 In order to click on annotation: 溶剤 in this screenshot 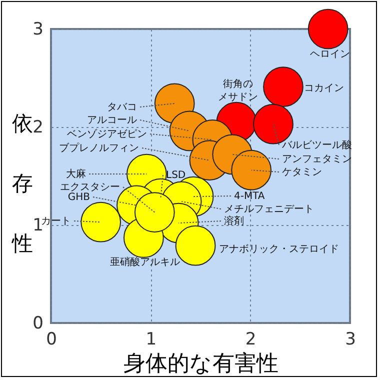, I will do `click(234, 221)`.